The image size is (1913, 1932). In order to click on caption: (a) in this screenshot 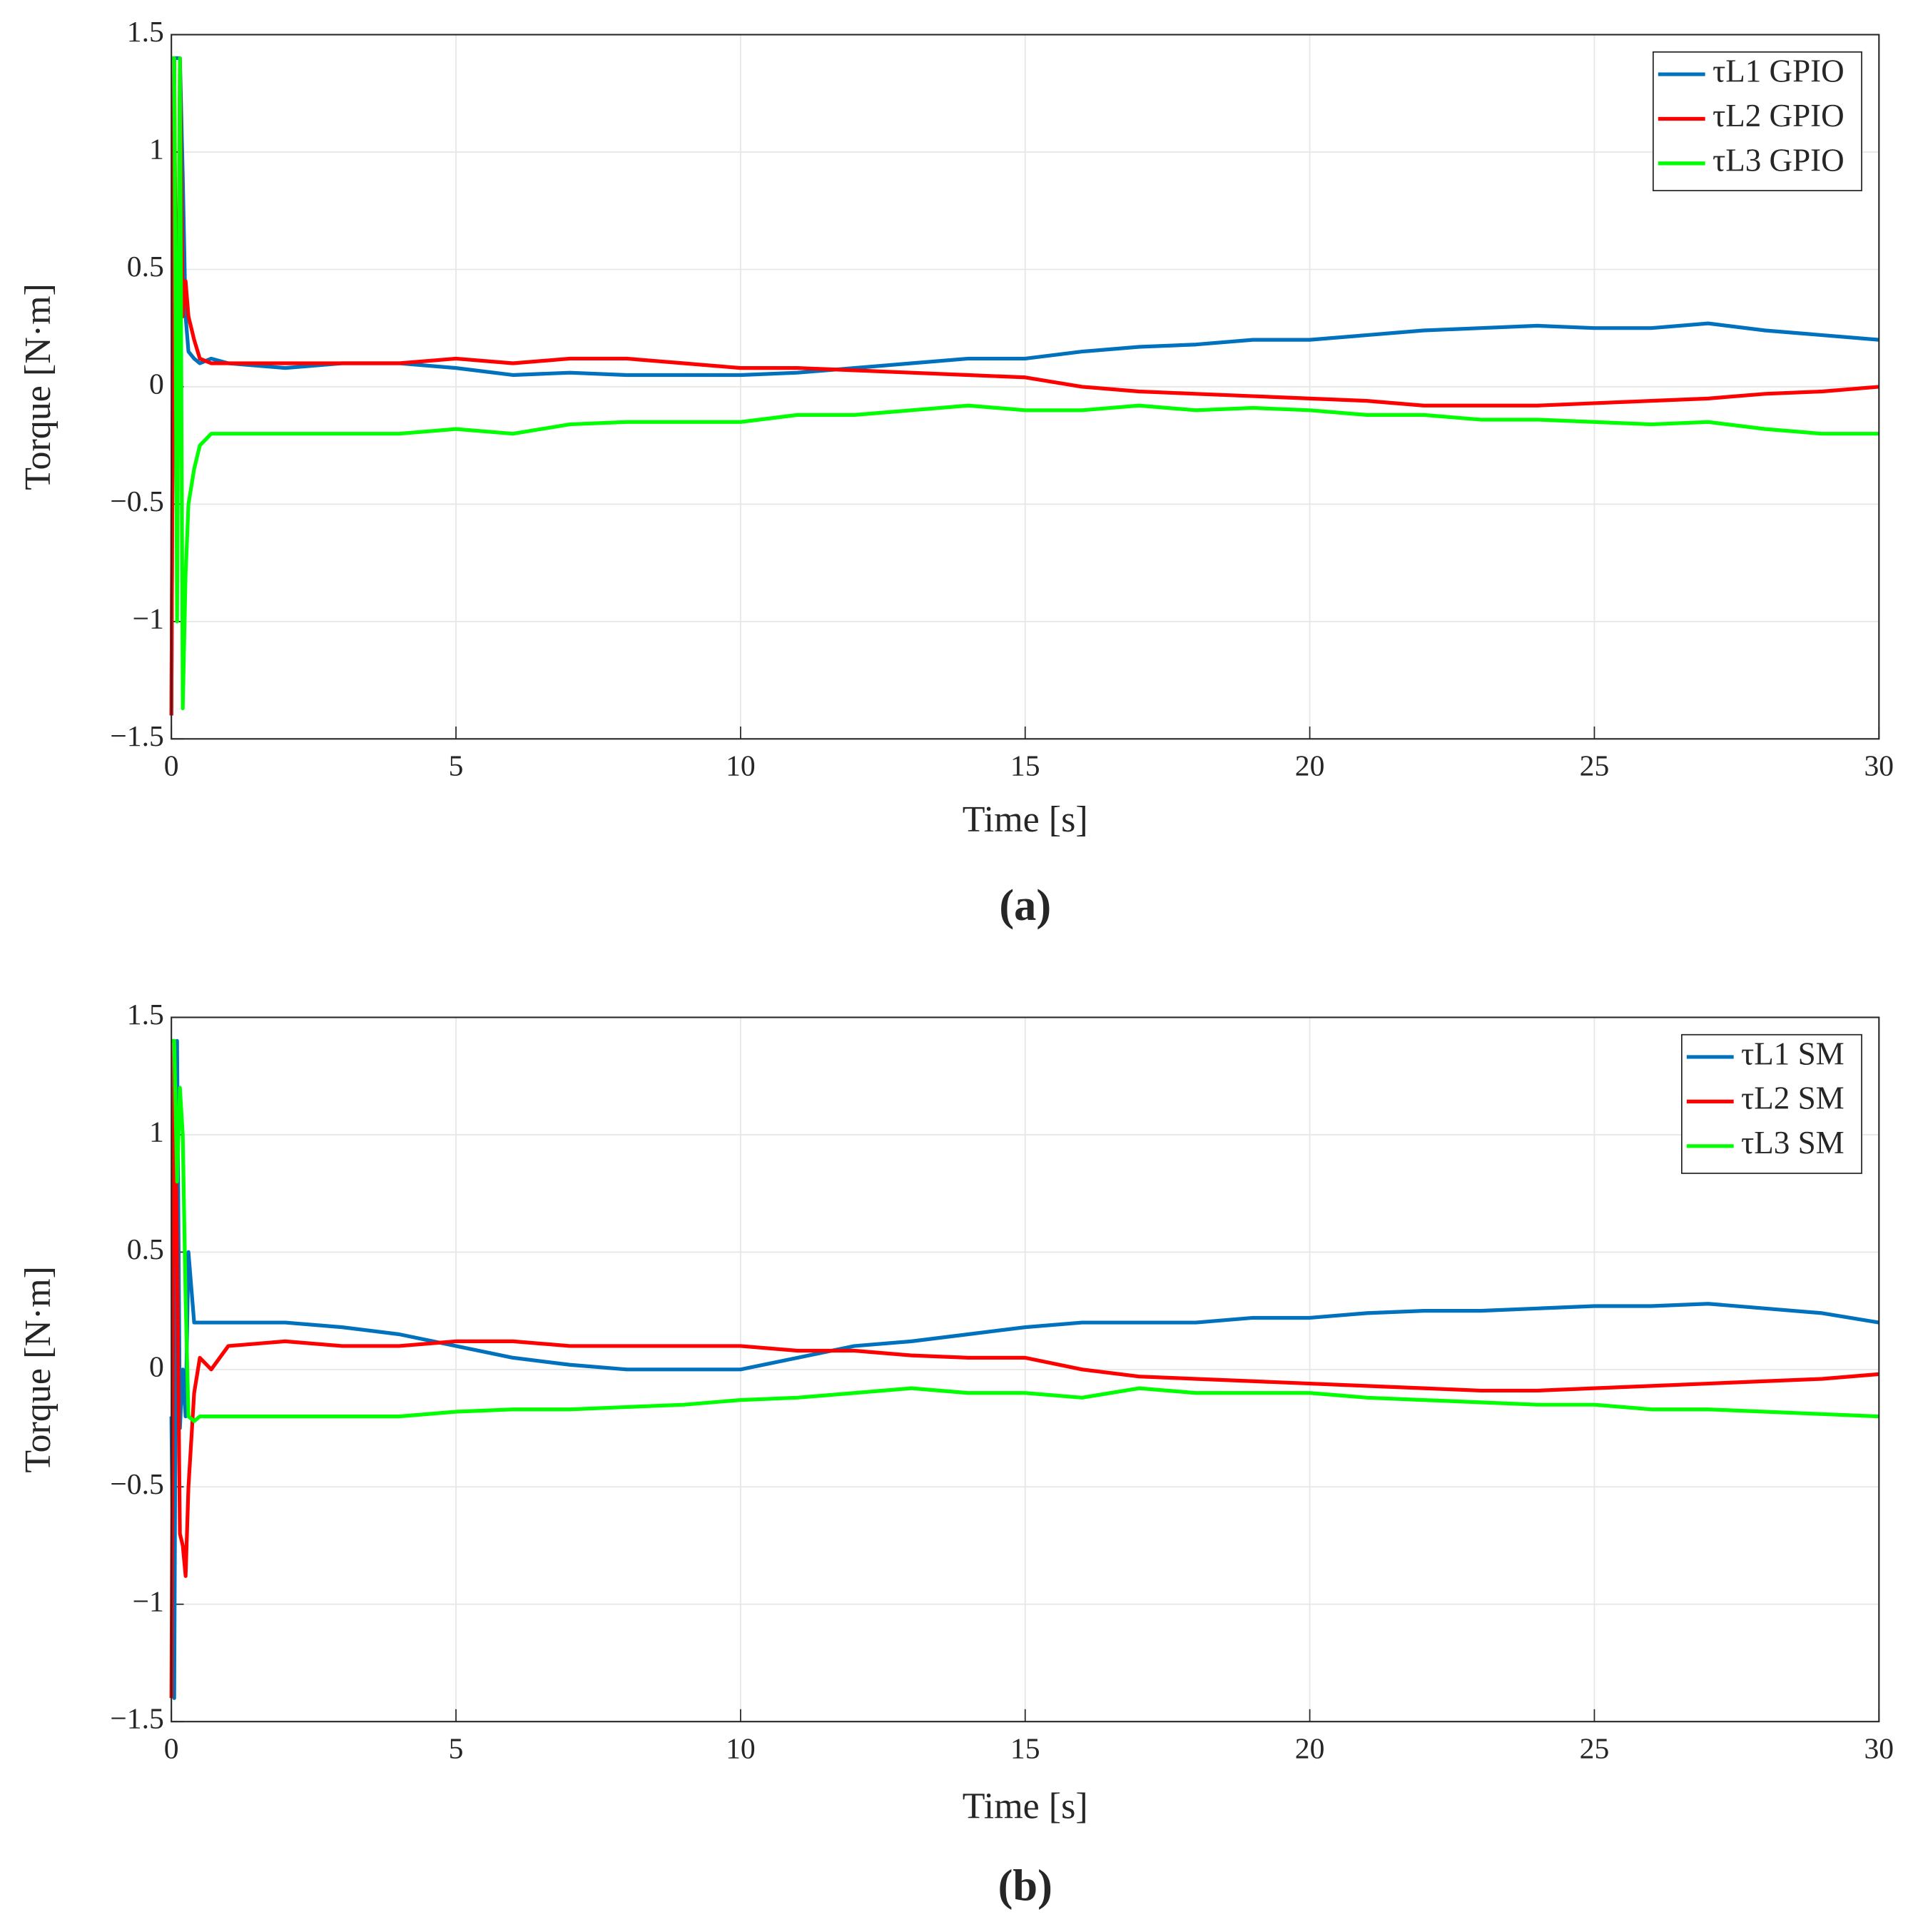, I will do `click(1025, 905)`.